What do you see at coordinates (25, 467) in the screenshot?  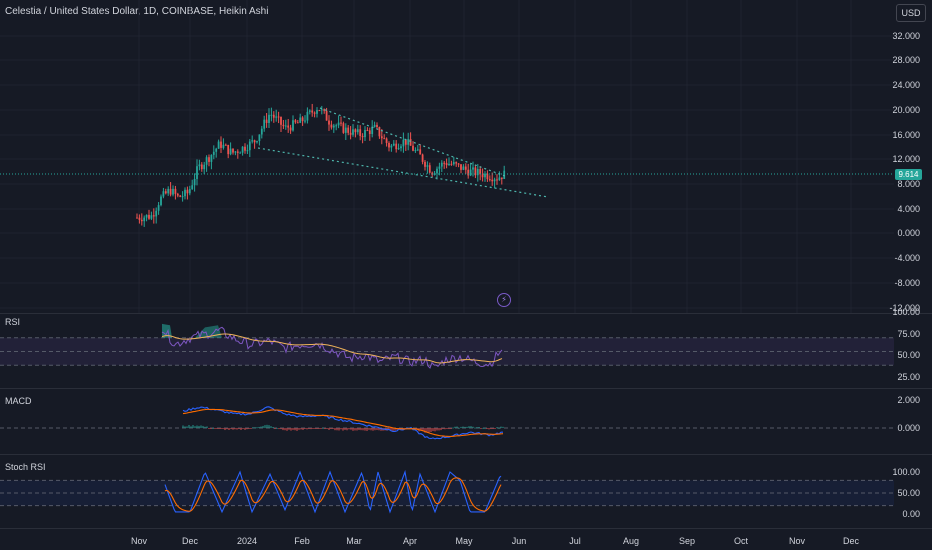 I see `stoch-label: Stoch RSI` at bounding box center [25, 467].